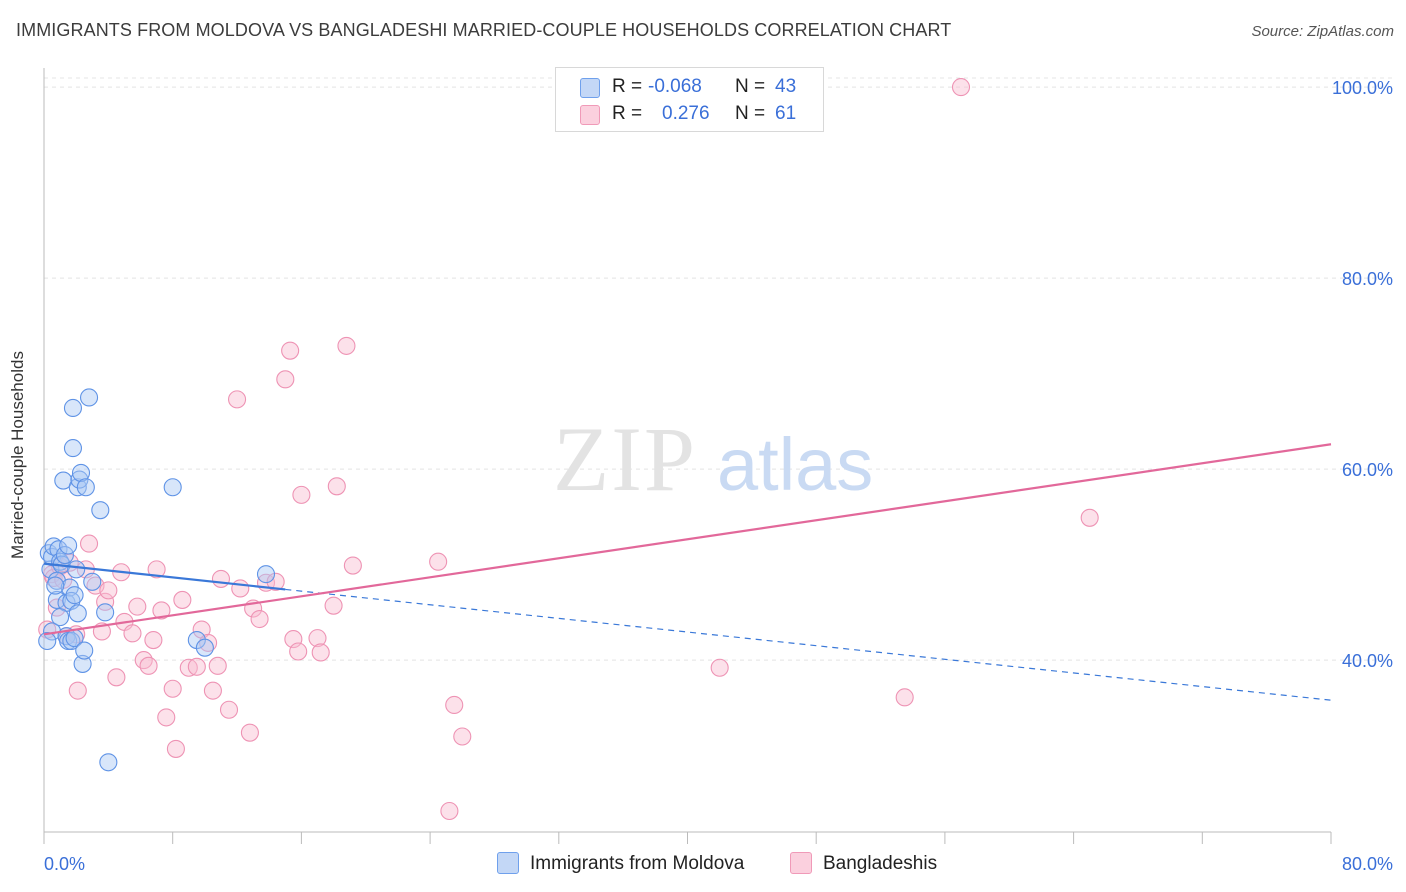 Image resolution: width=1406 pixels, height=892 pixels. I want to click on source-label: Source: ZipAtlas.com, so click(1322, 31).